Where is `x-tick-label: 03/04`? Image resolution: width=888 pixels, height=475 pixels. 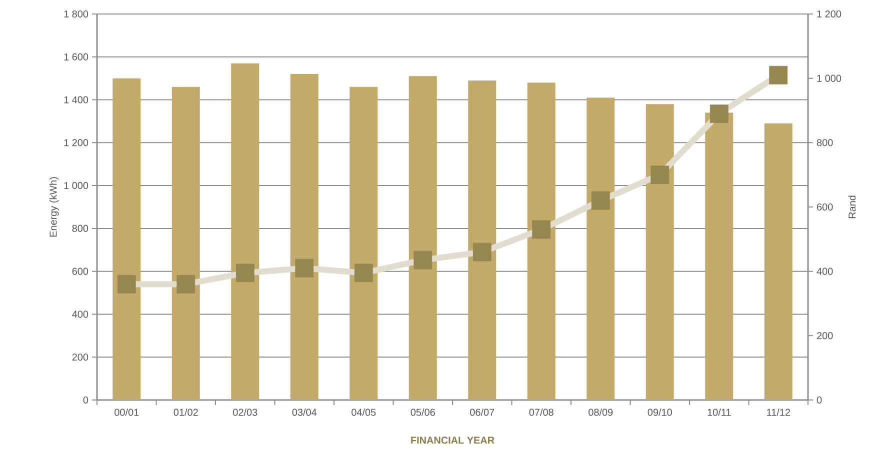 x-tick-label: 03/04 is located at coordinates (304, 412).